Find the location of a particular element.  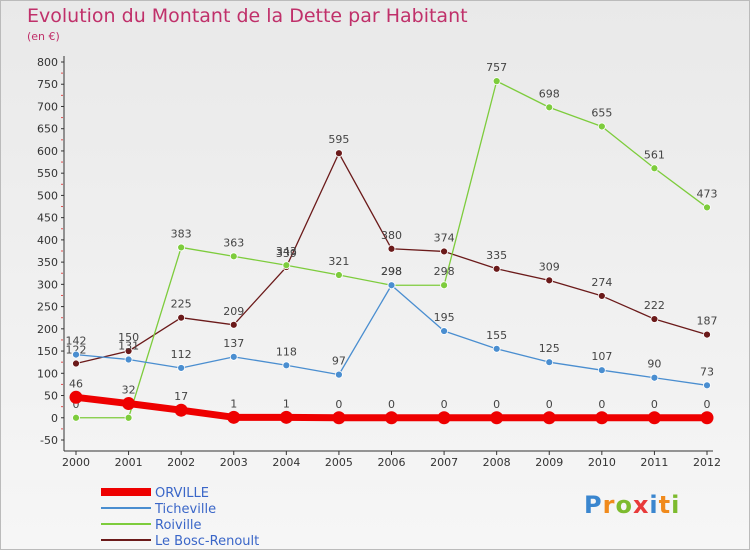

data-label-roiville: 383 is located at coordinates (181, 233).